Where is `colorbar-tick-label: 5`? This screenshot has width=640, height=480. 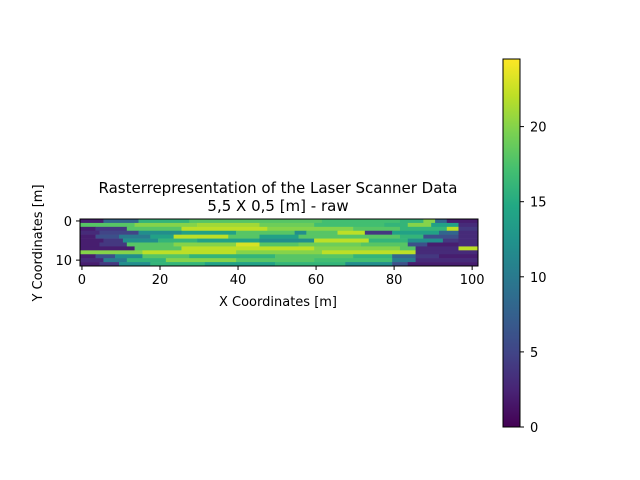 colorbar-tick-label: 5 is located at coordinates (534, 353).